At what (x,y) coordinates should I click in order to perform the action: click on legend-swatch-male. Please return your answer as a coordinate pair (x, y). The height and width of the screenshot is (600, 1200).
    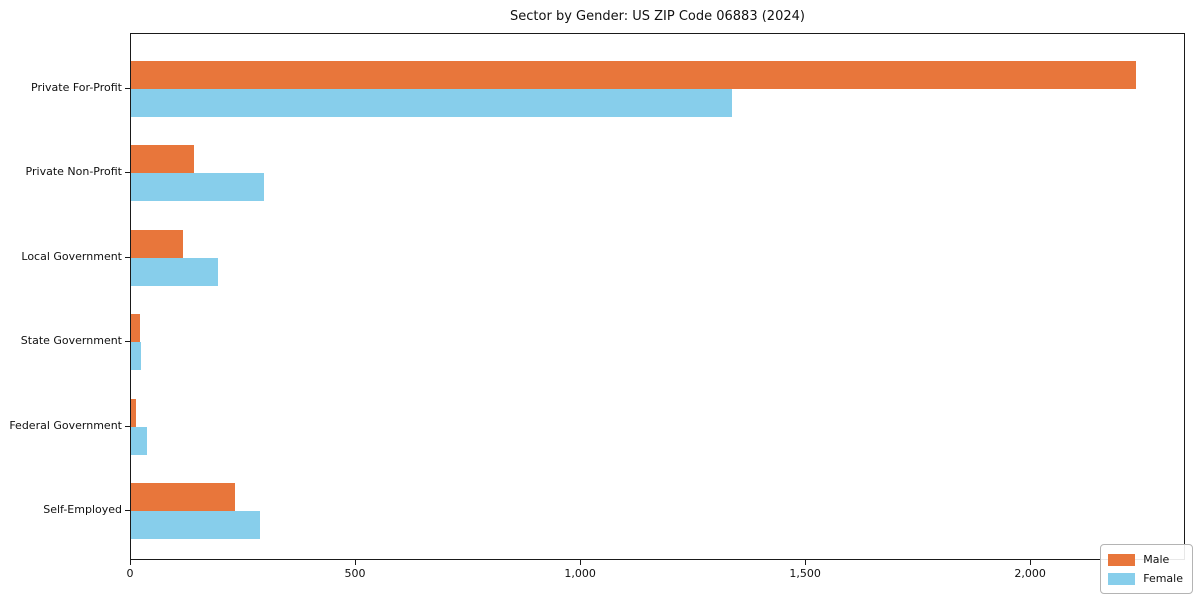
    Looking at the image, I should click on (1122, 559).